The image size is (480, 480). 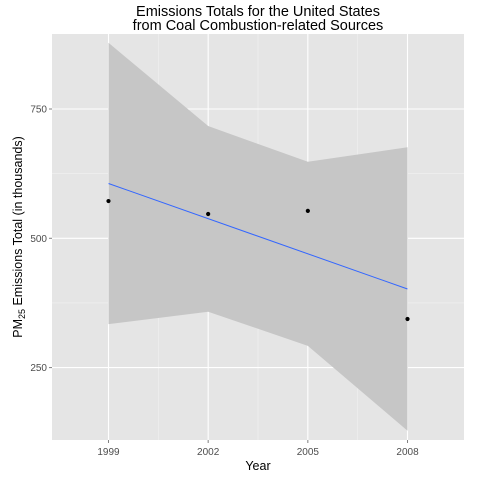 What do you see at coordinates (18, 328) in the screenshot?
I see `y-axis-title-prefix: PM` at bounding box center [18, 328].